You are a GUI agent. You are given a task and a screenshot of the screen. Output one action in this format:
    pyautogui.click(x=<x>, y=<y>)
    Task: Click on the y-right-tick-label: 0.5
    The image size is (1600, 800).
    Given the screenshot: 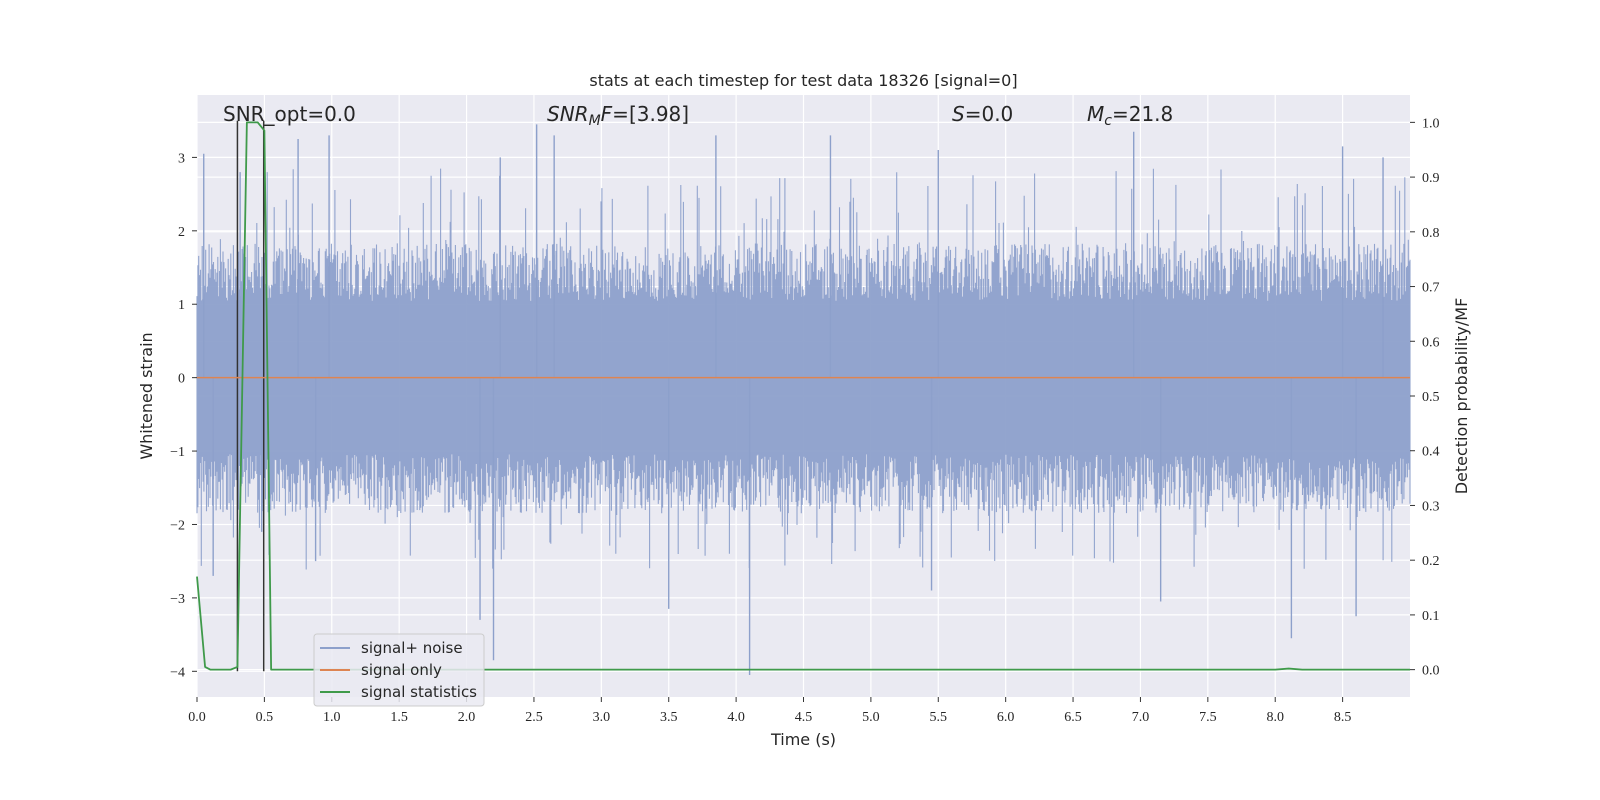 What is the action you would take?
    pyautogui.click(x=1431, y=397)
    